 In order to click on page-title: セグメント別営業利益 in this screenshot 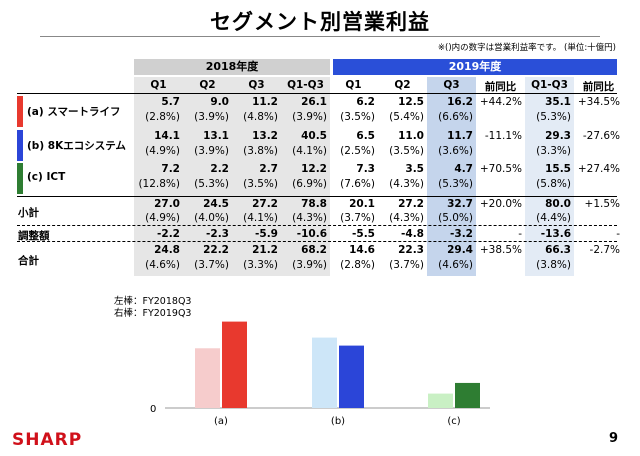, I will do `click(320, 22)`.